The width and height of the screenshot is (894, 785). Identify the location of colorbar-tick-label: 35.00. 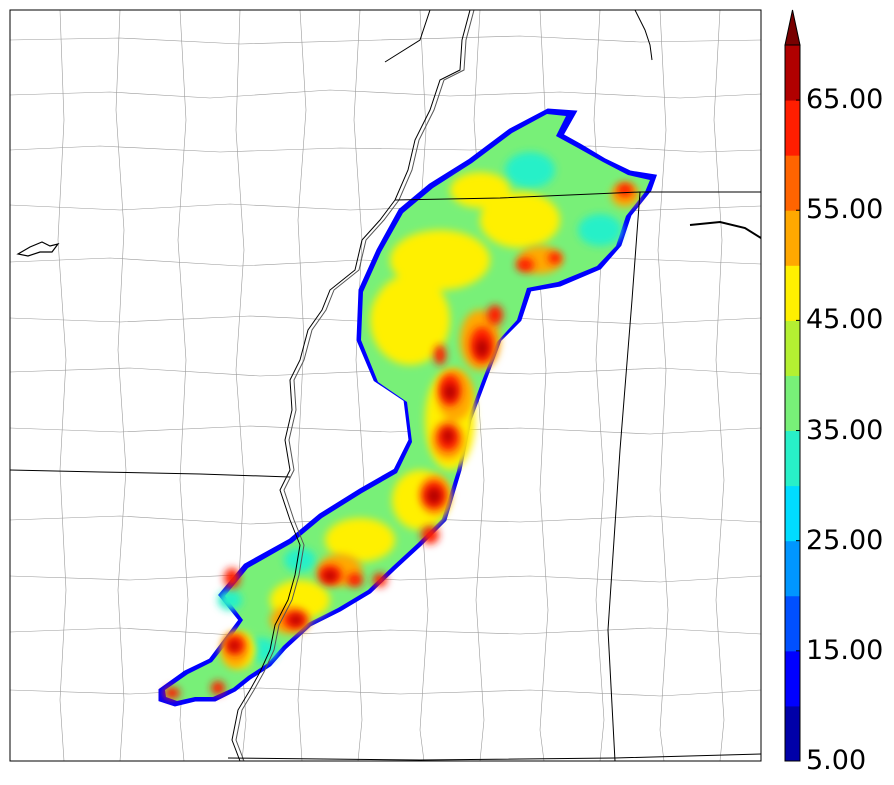
(845, 430).